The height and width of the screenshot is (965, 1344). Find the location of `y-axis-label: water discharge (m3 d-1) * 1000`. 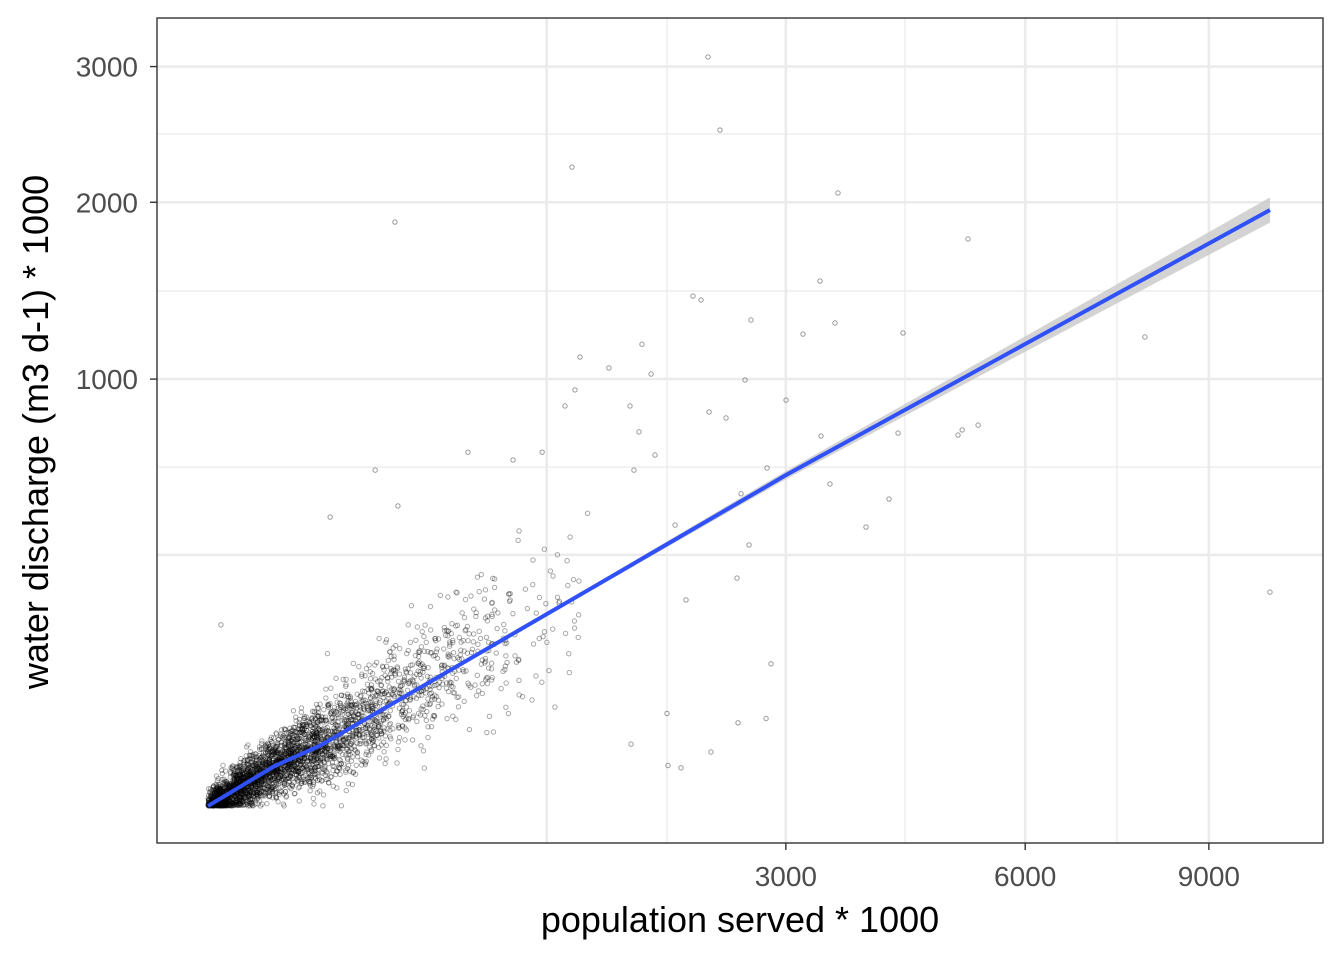

y-axis-label: water discharge (m3 d-1) * 1000 is located at coordinates (35, 432).